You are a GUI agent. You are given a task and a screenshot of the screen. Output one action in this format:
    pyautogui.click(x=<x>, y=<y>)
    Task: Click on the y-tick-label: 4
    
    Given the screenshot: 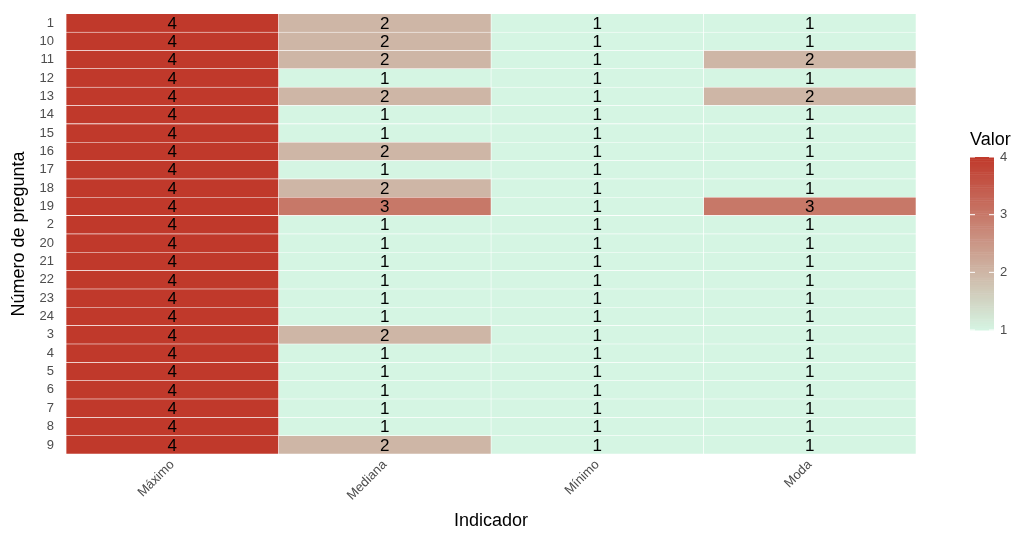 What is the action you would take?
    pyautogui.click(x=50, y=352)
    